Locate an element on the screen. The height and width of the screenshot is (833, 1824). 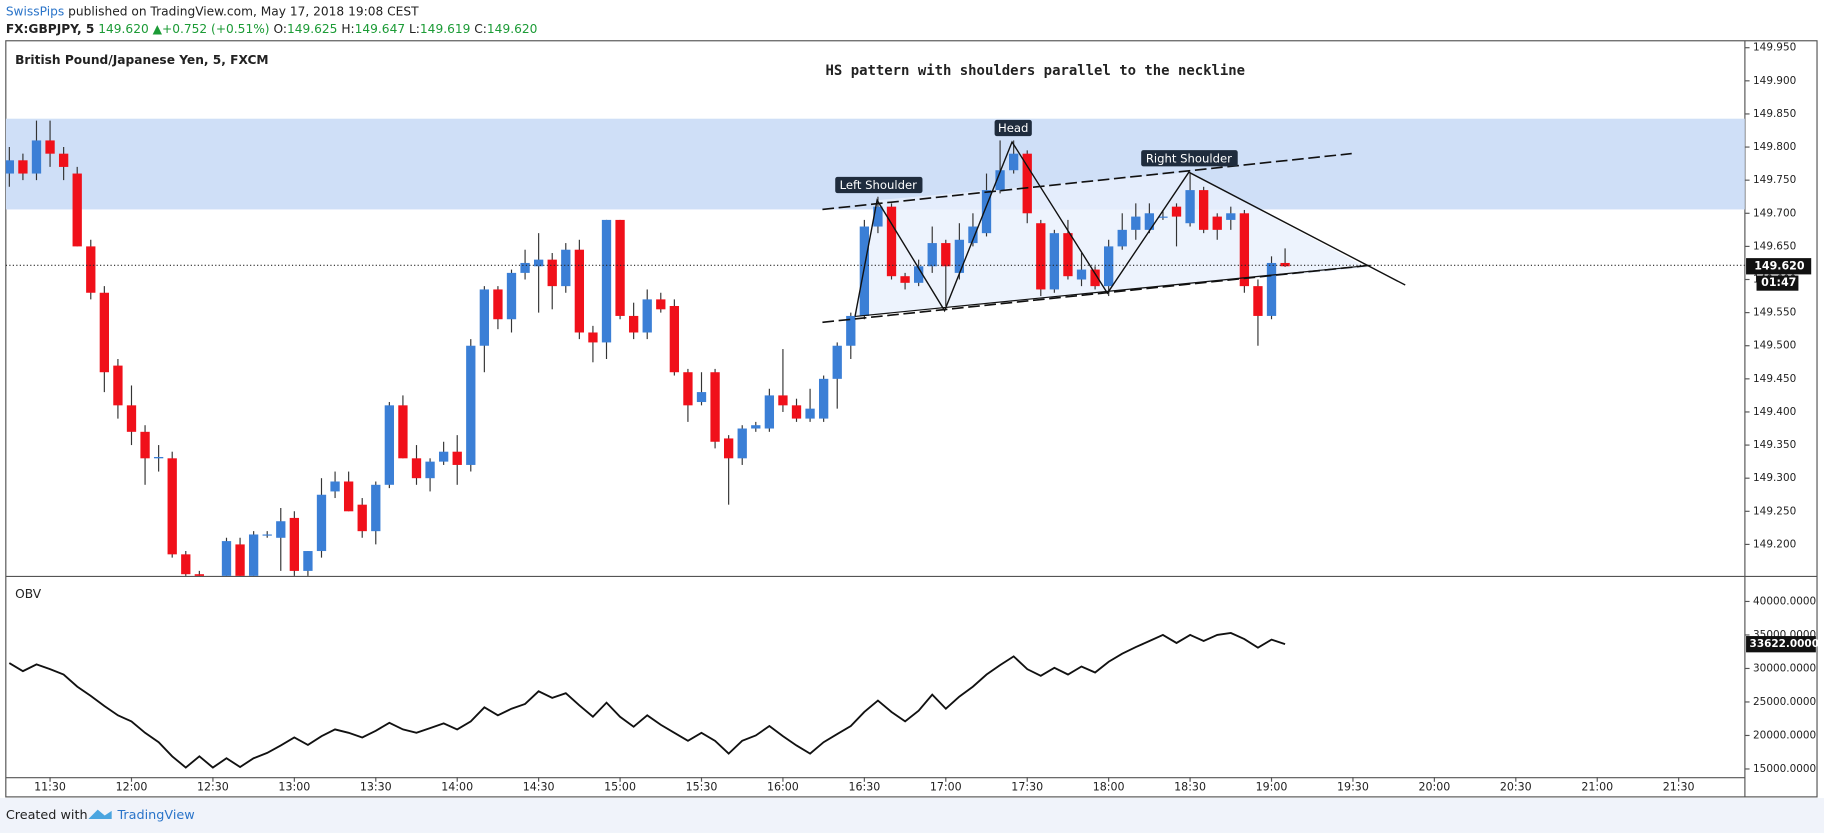
y-tick-label: 149.250 is located at coordinates (1774, 511).